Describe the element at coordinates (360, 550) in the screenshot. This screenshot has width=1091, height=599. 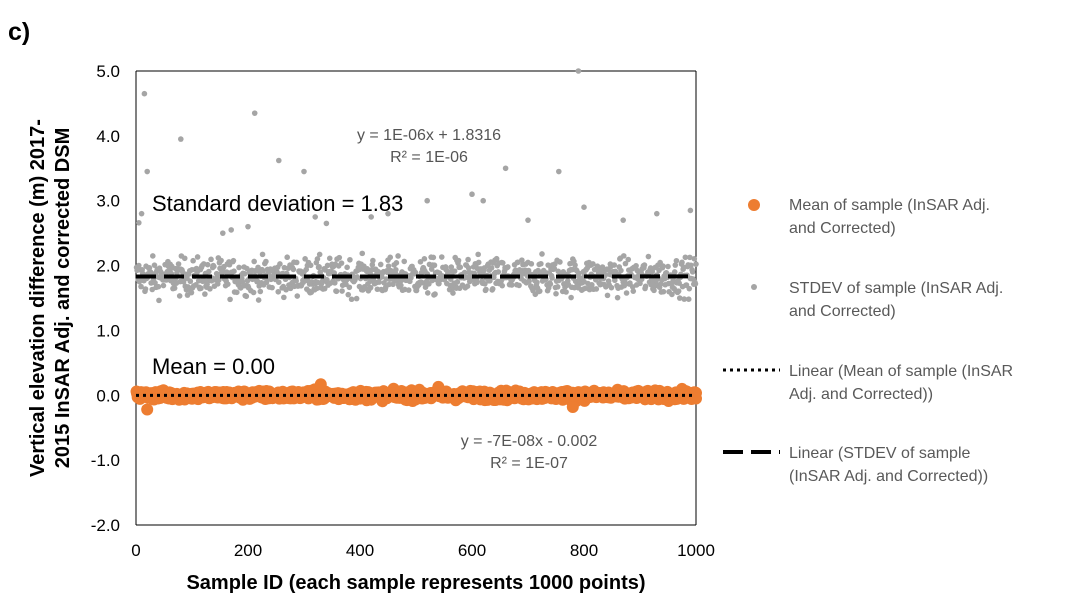
I see `x-tick-label: 400` at that location.